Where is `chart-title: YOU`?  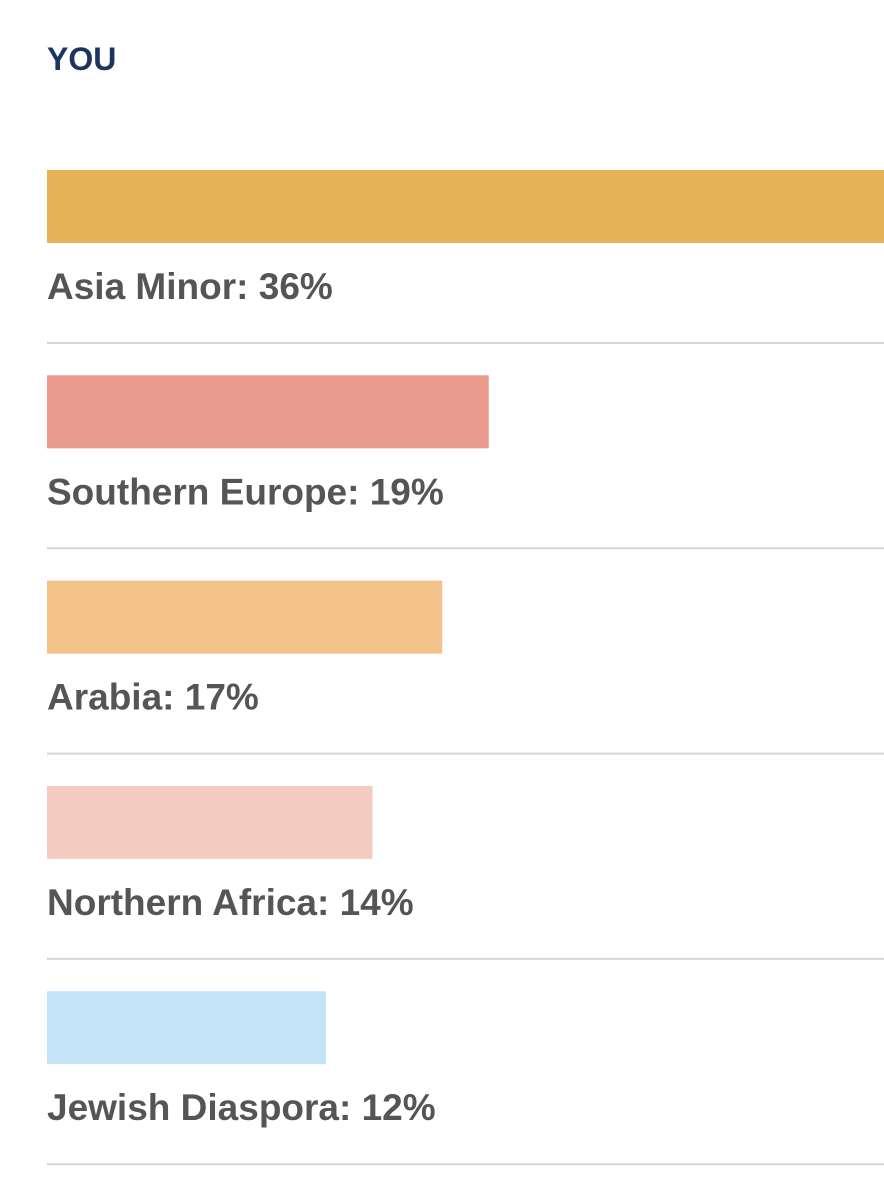
chart-title: YOU is located at coordinates (81, 59).